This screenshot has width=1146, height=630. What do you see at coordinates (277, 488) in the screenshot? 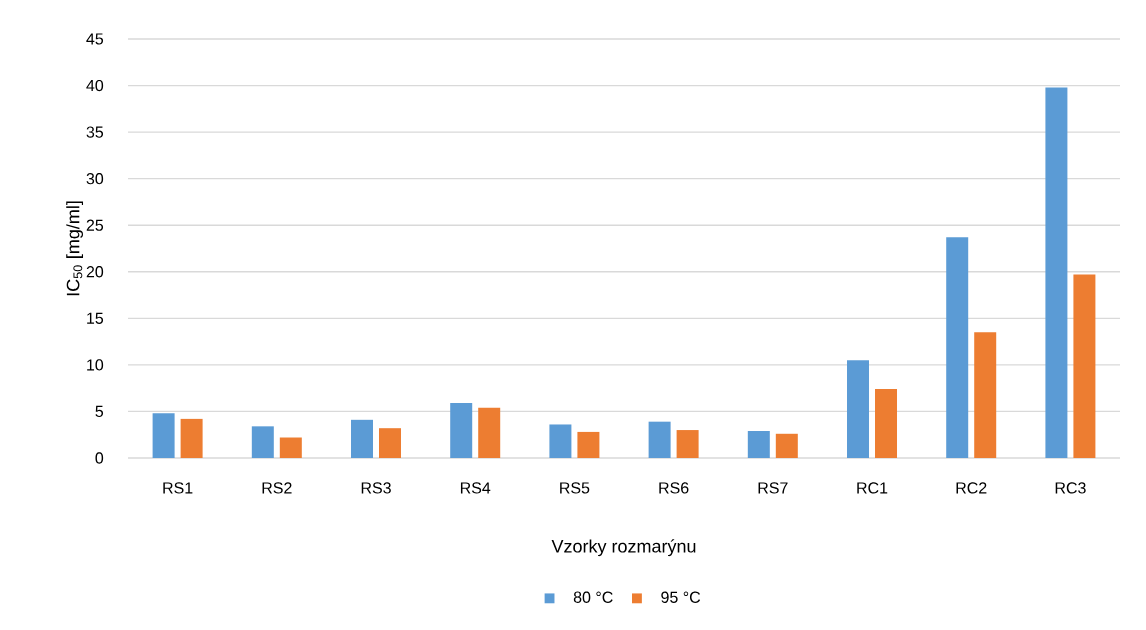
I see `x-tick-label: RS2` at bounding box center [277, 488].